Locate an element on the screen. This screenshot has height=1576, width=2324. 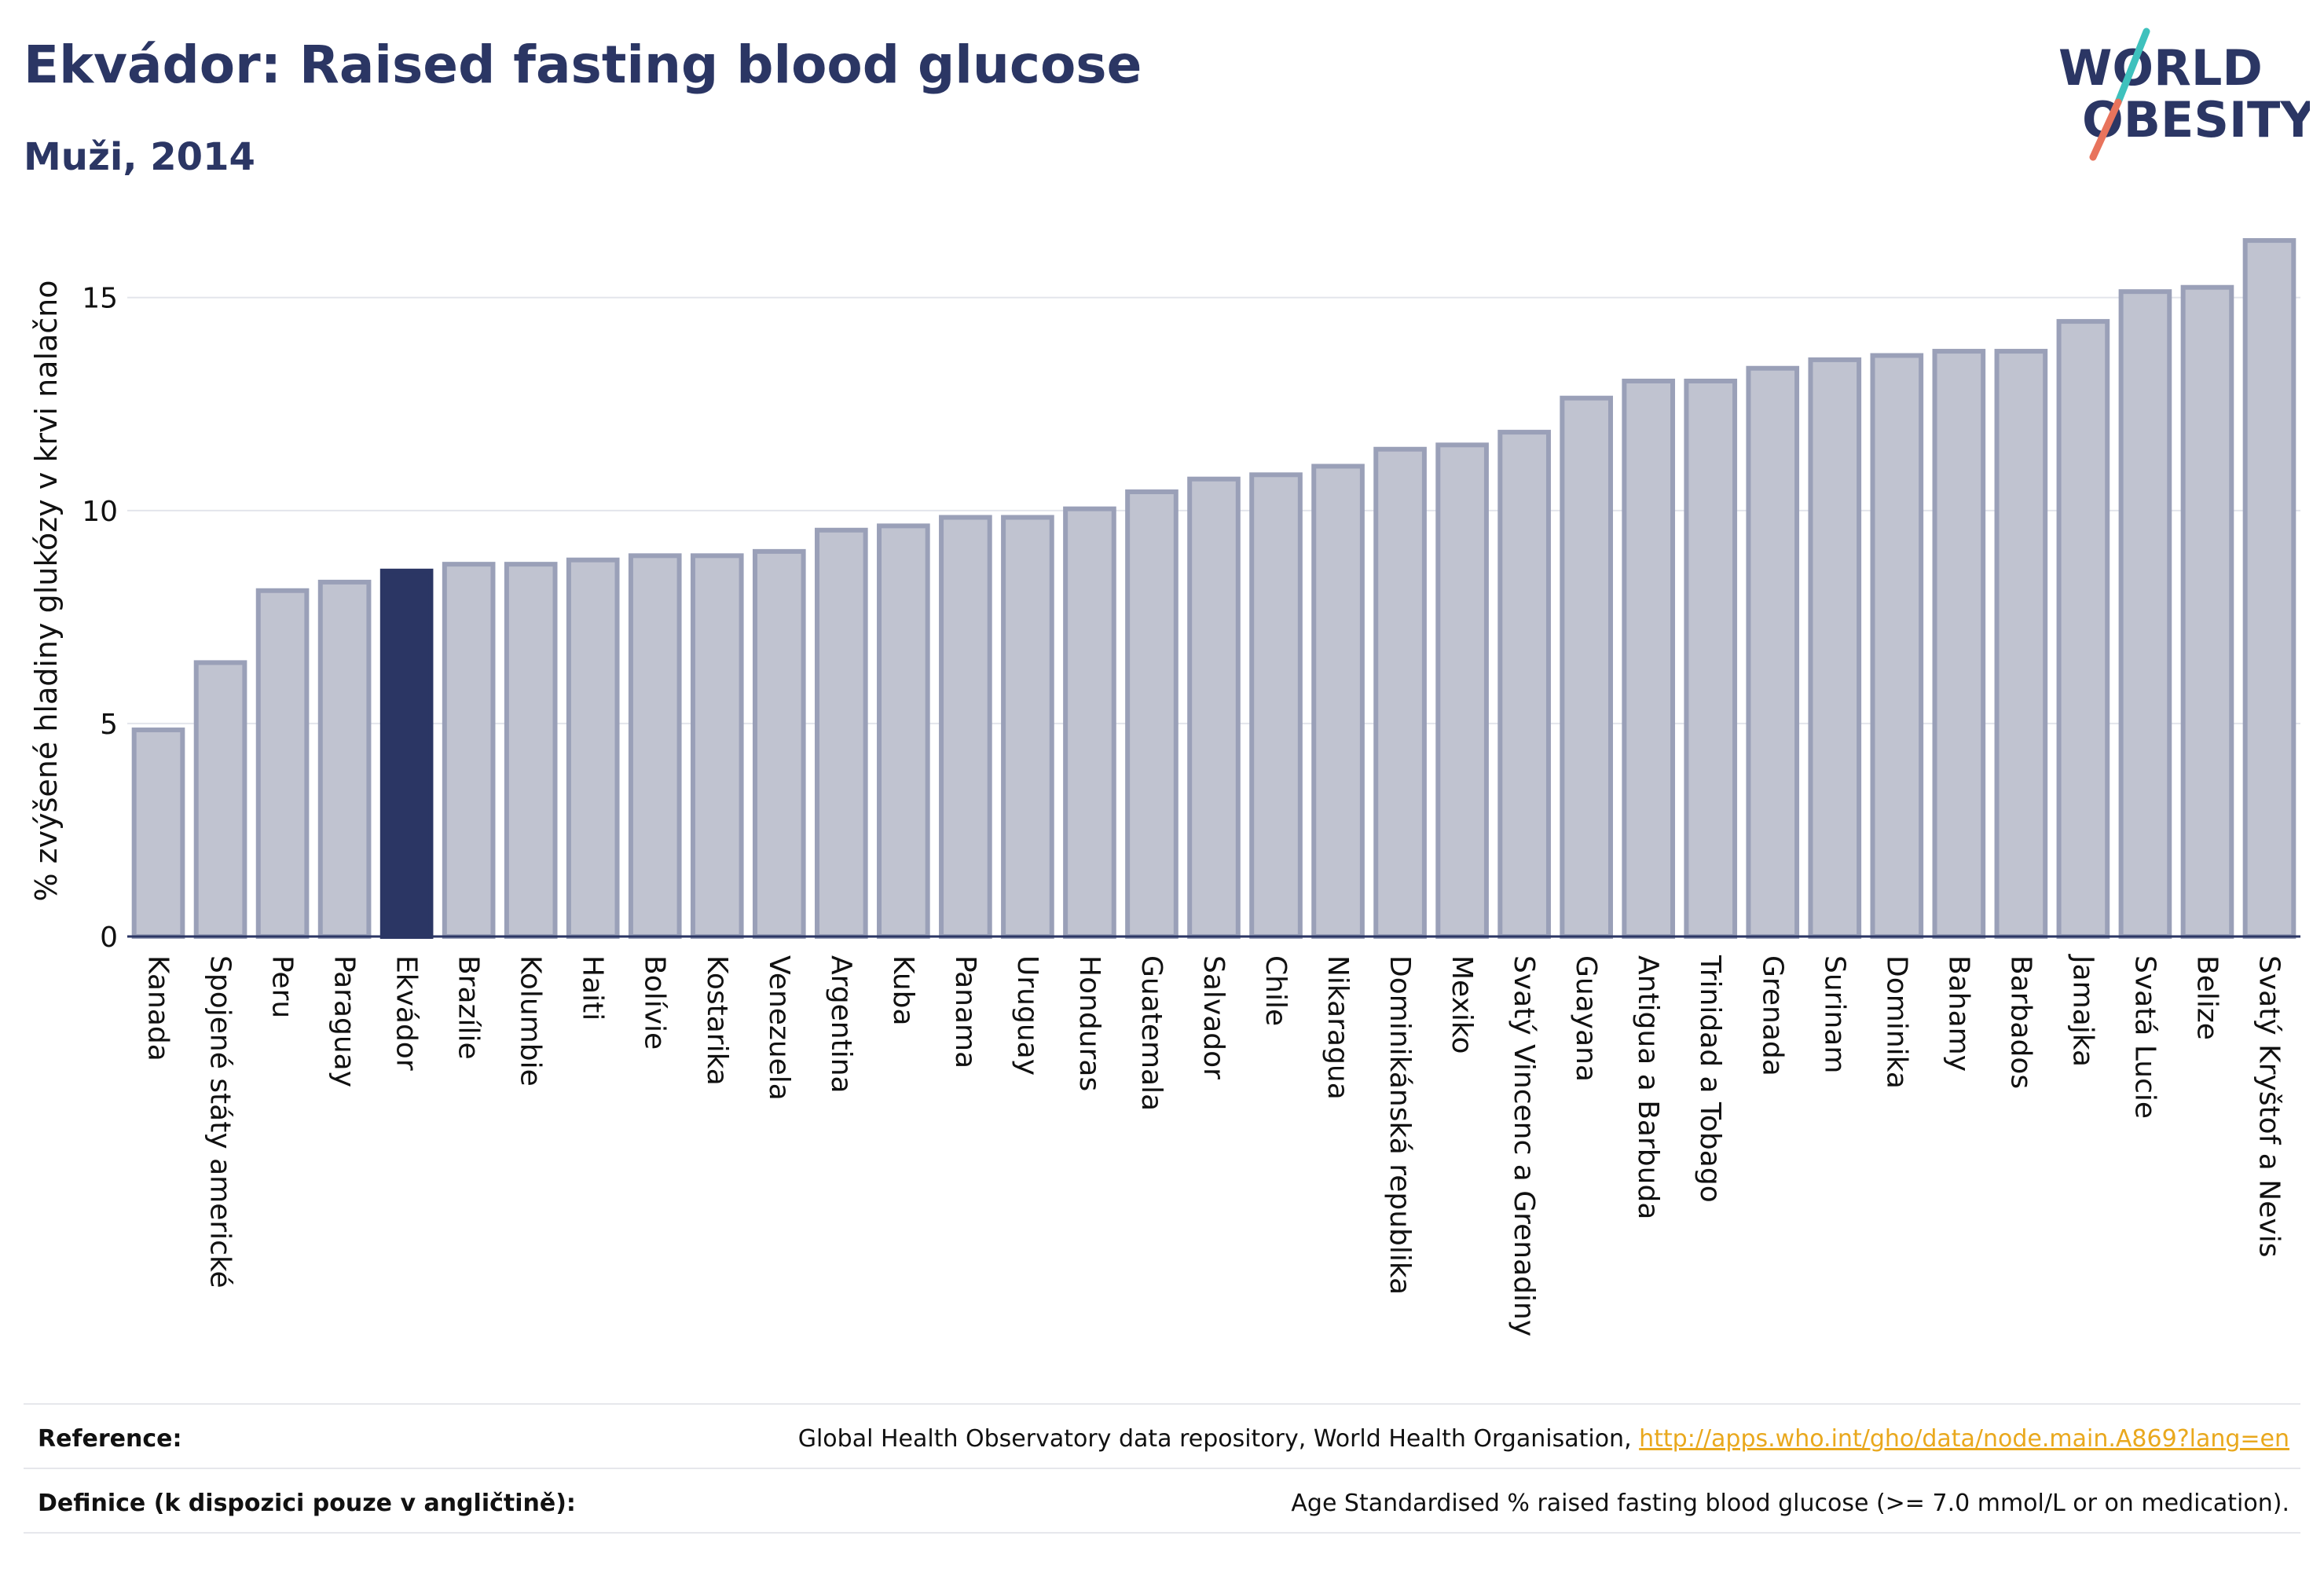
x-tick-label: Guatemala is located at coordinates (1151, 1033).